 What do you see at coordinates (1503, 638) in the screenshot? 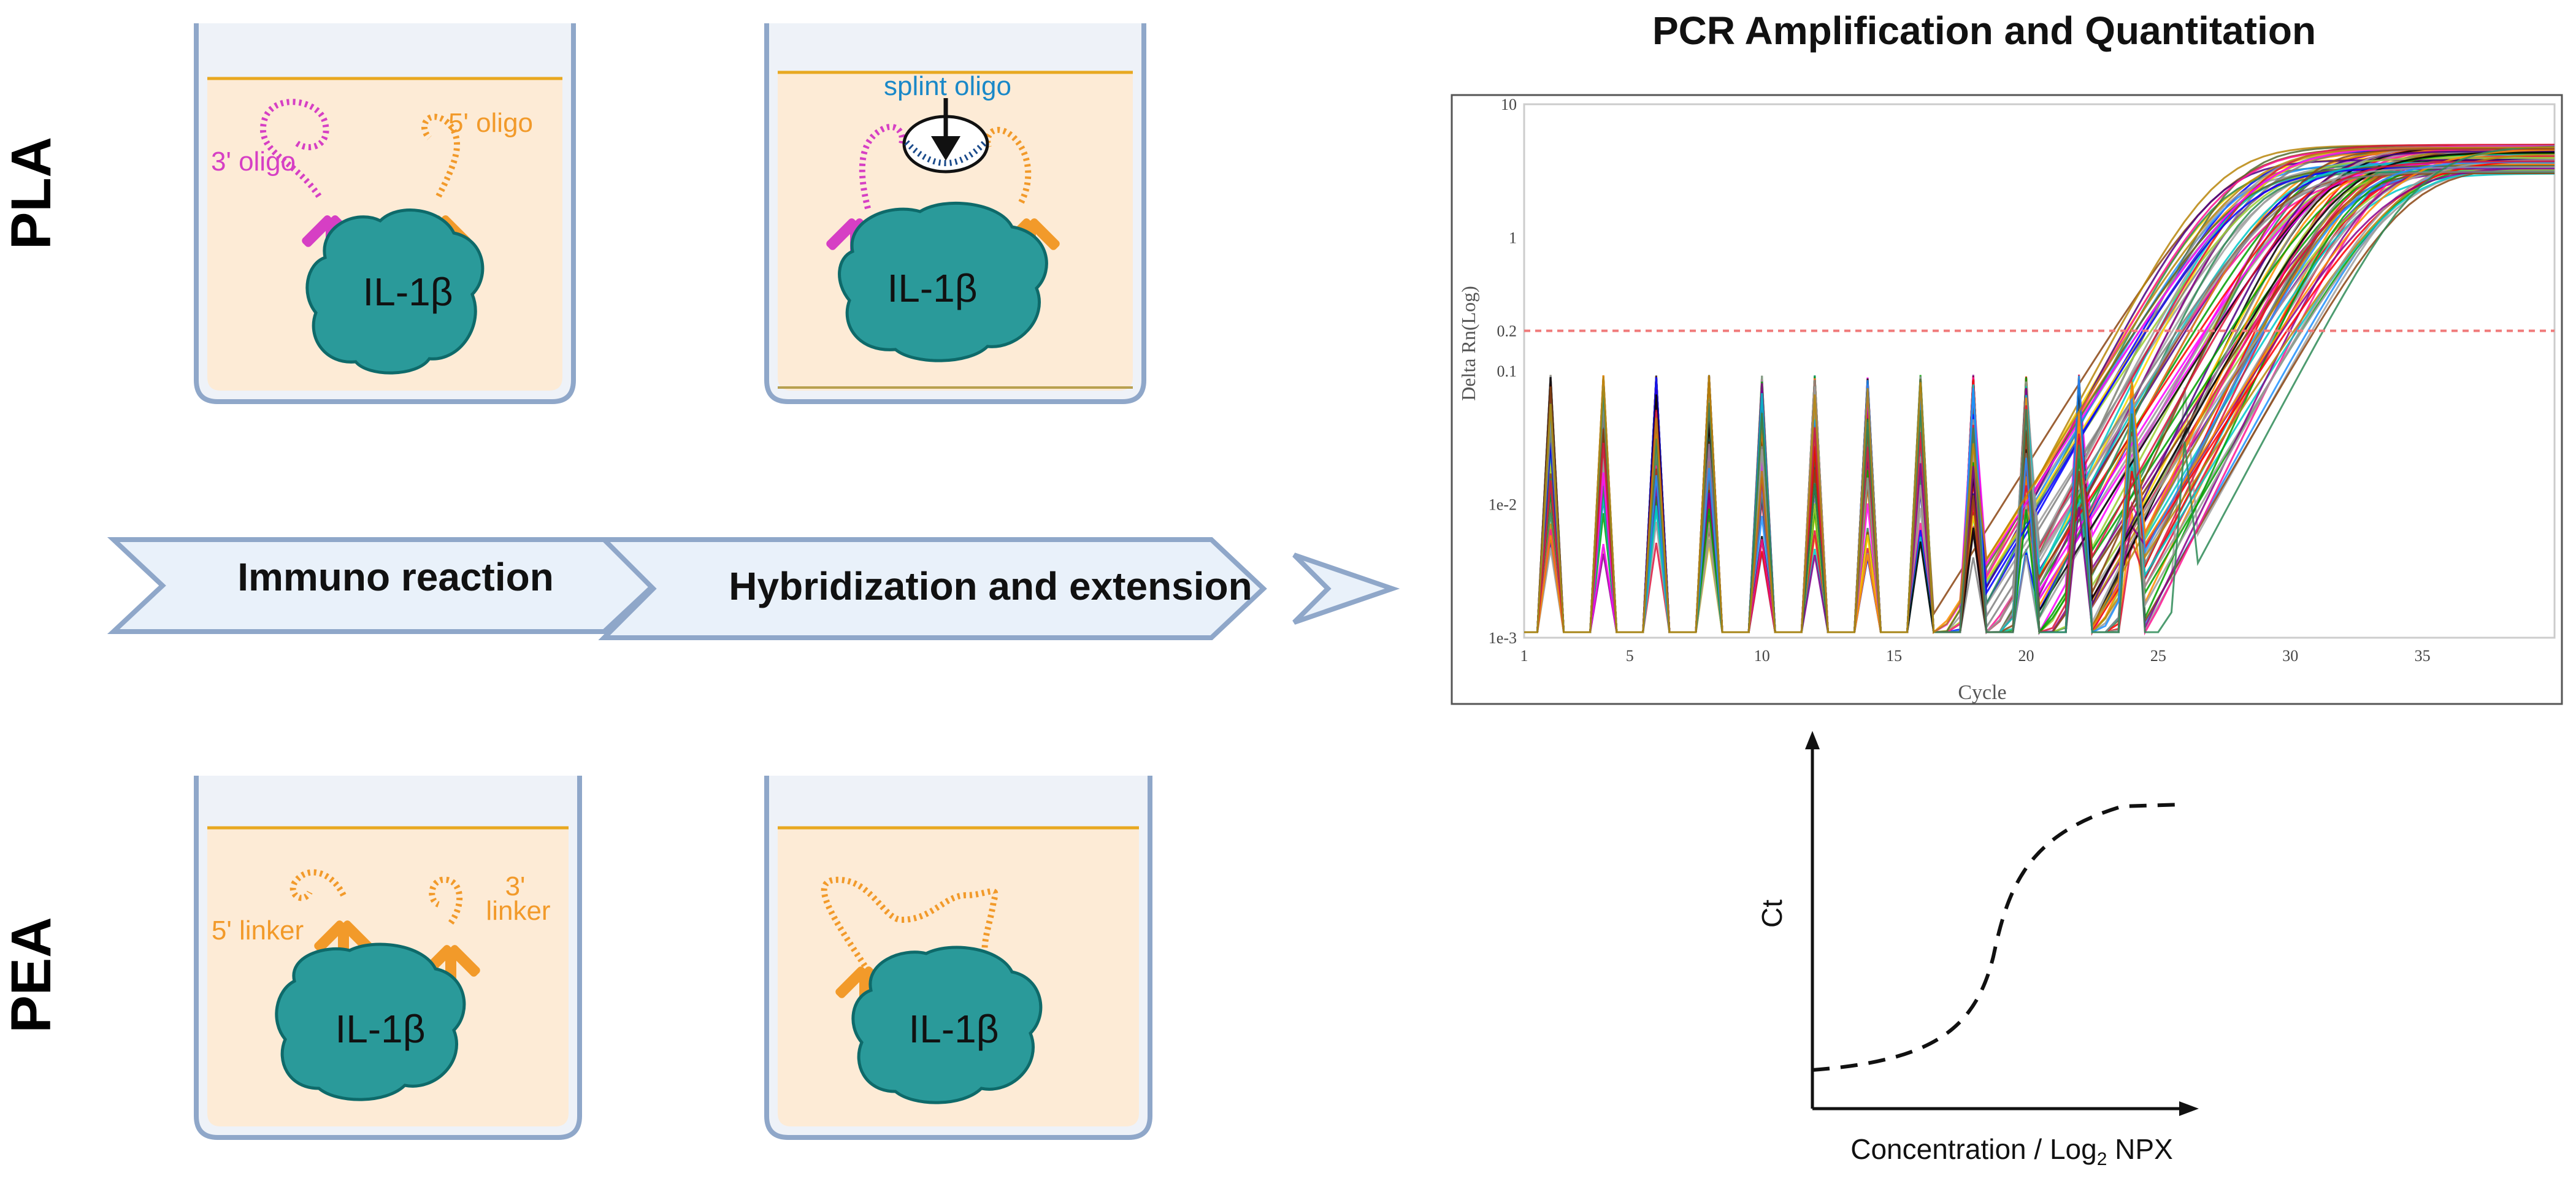
I see `pcr-y-tick-label: 1e-3` at bounding box center [1503, 638].